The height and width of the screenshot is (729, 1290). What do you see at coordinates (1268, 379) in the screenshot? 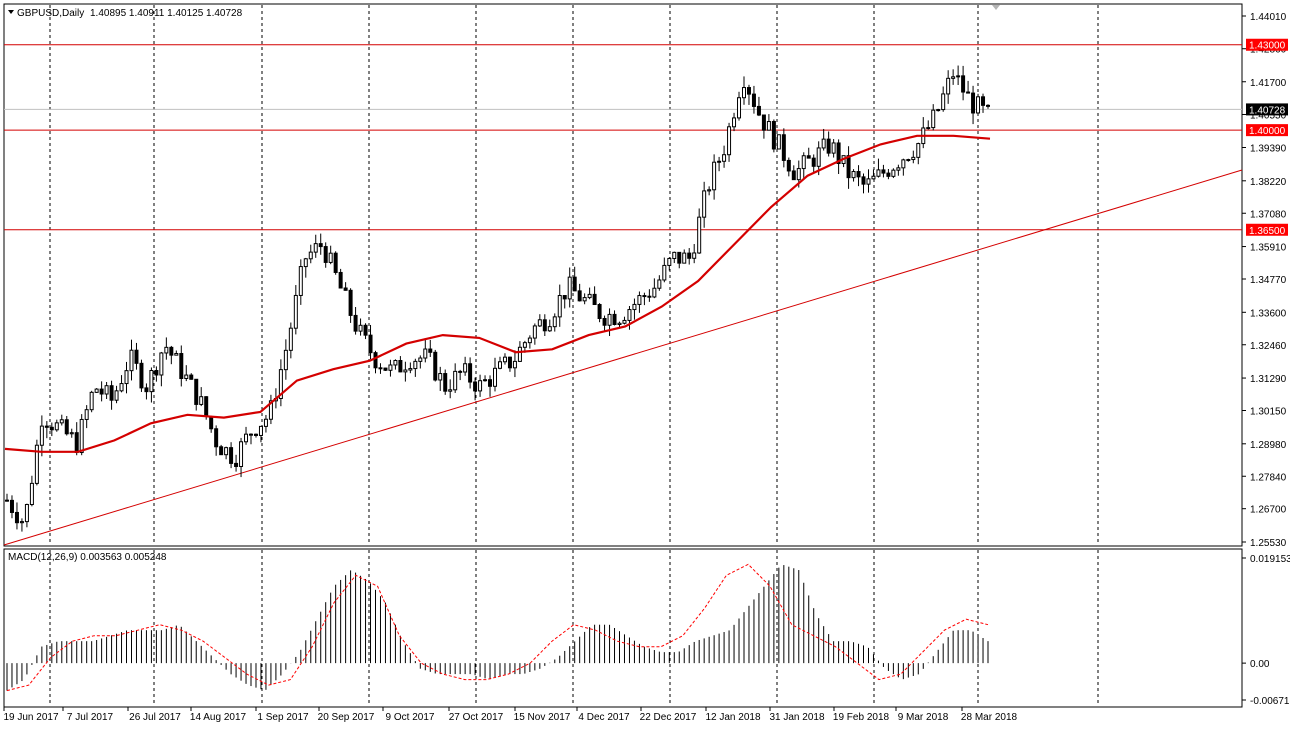
I see `price-tick-label-11: 1.31290` at bounding box center [1268, 379].